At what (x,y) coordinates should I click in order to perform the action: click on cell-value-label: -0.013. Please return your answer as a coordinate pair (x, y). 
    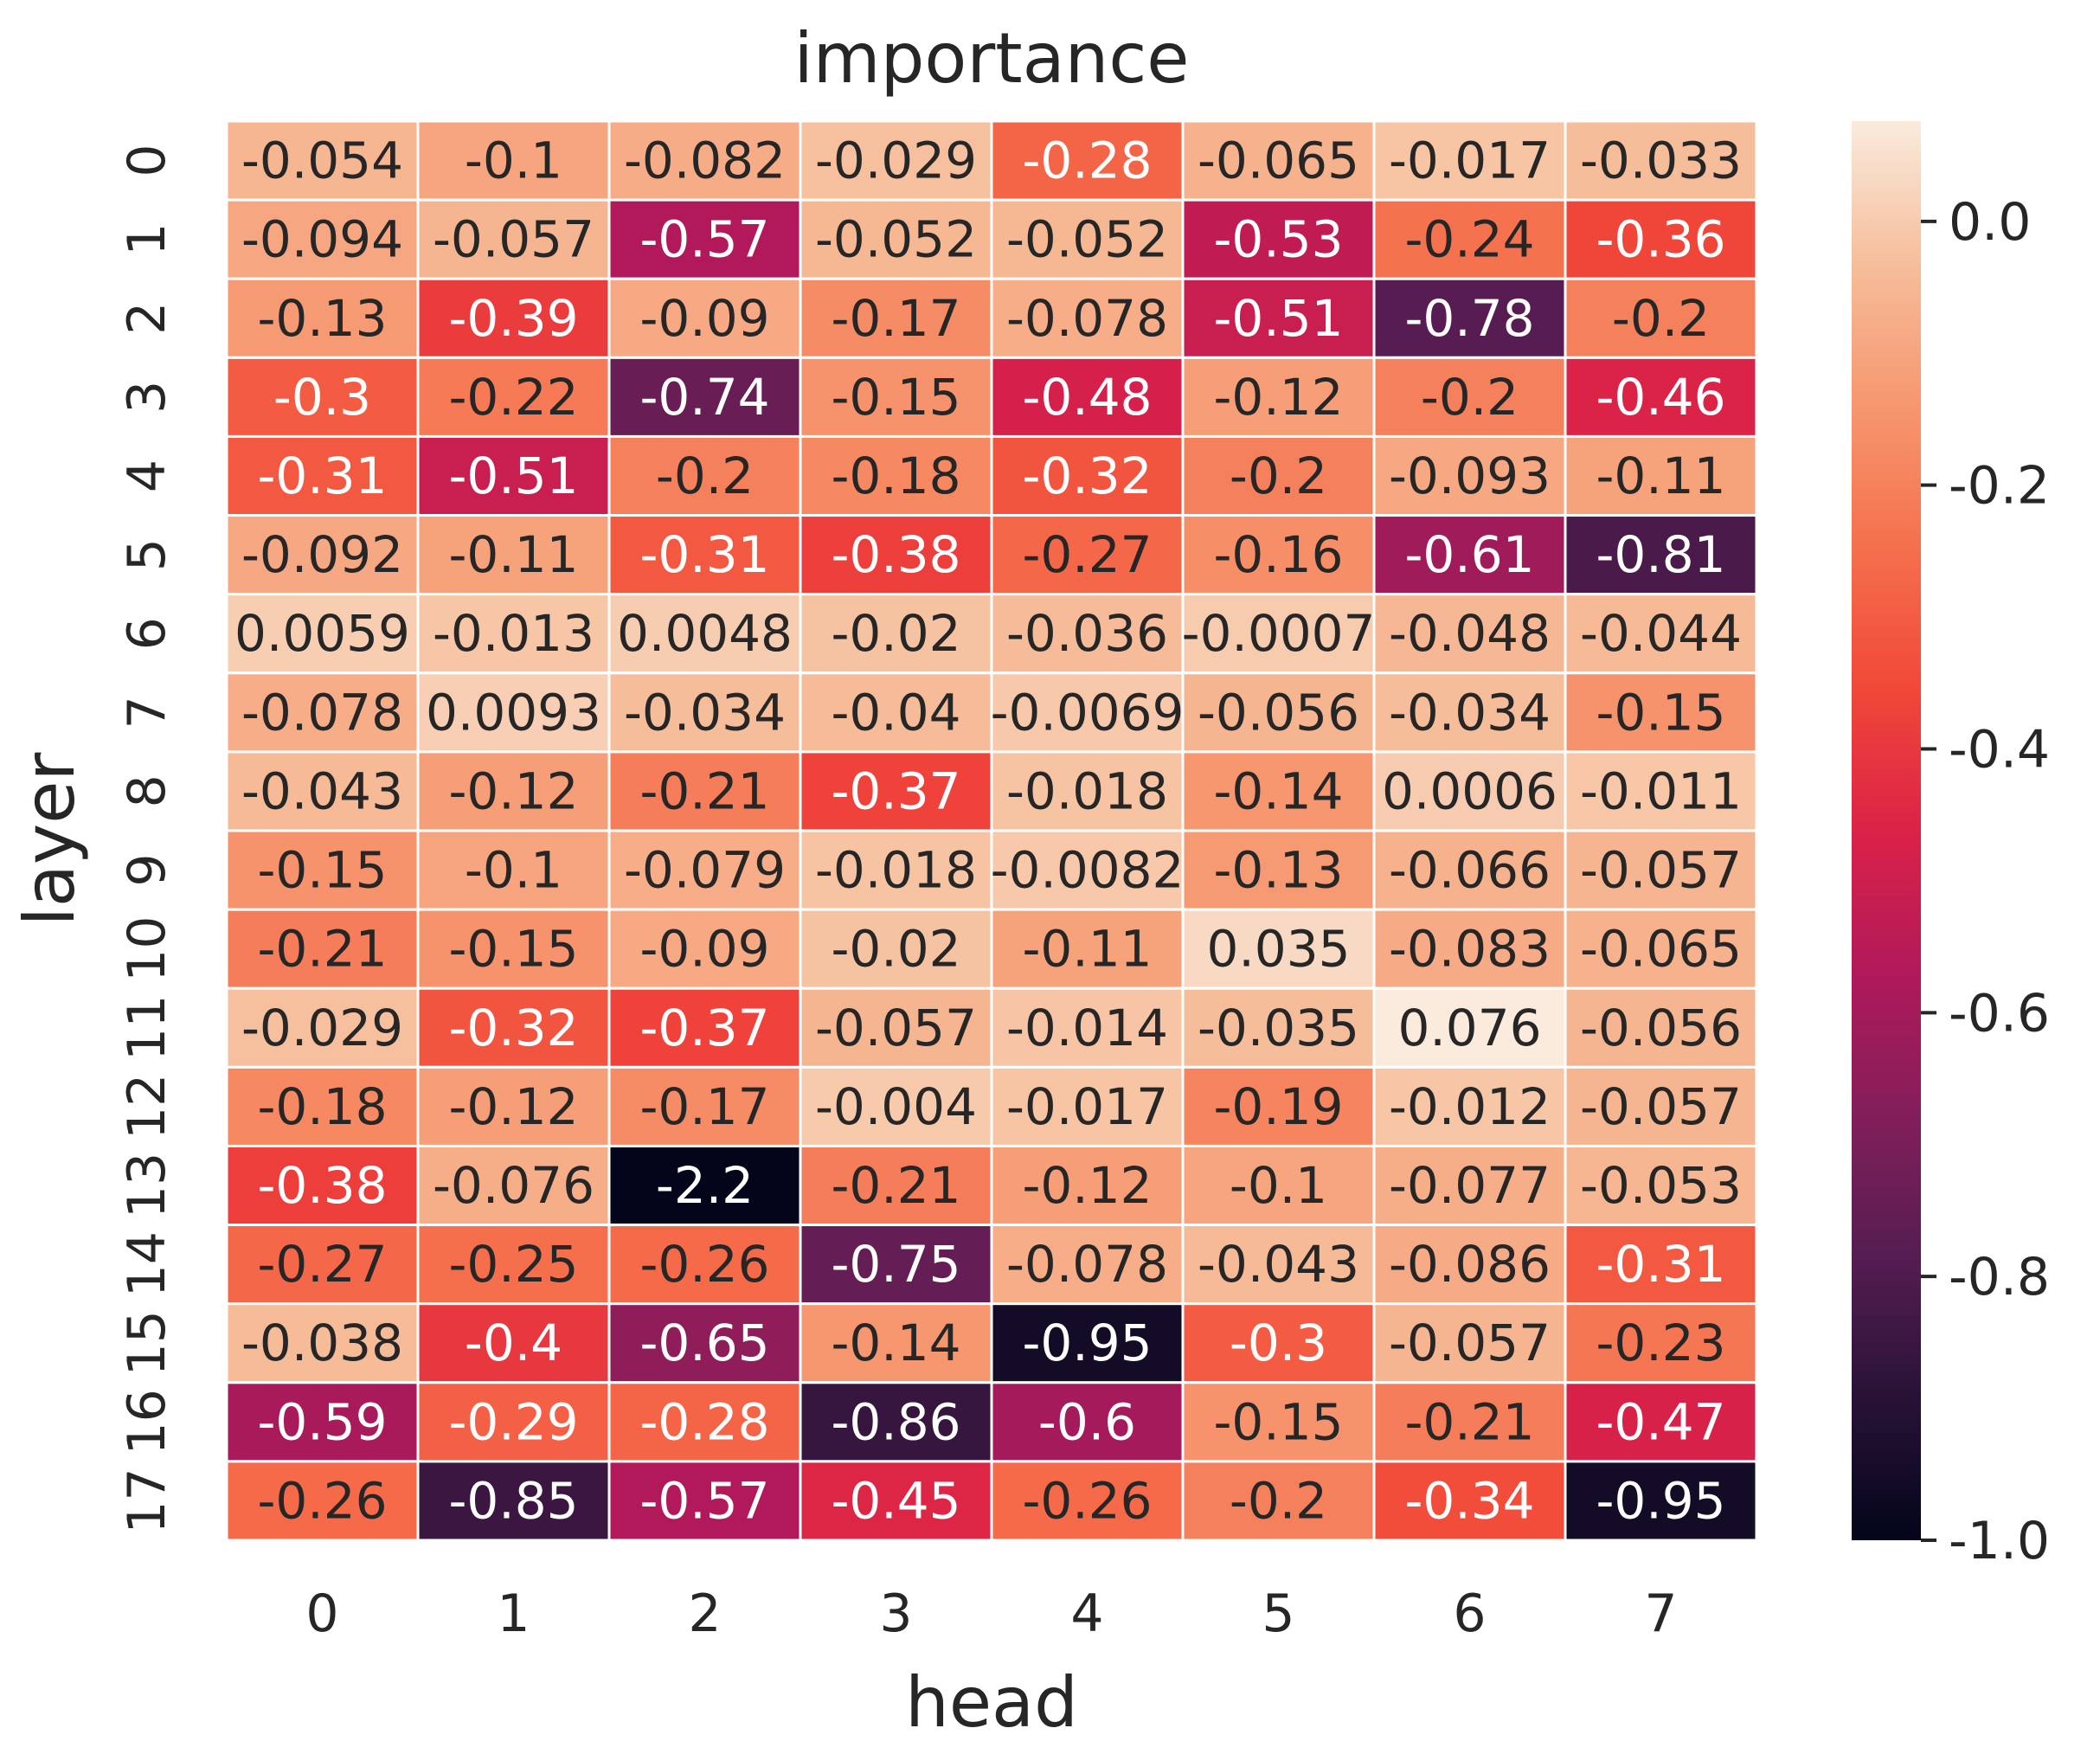
    Looking at the image, I should click on (513, 634).